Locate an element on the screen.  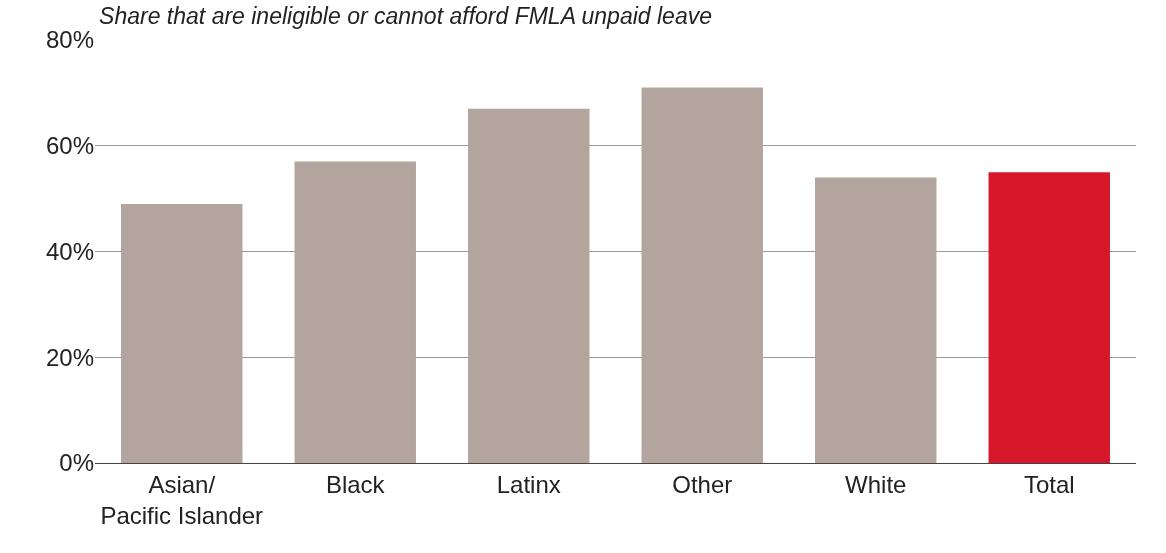
x-tick-label: Asian/ Pacific Islander is located at coordinates (182, 499).